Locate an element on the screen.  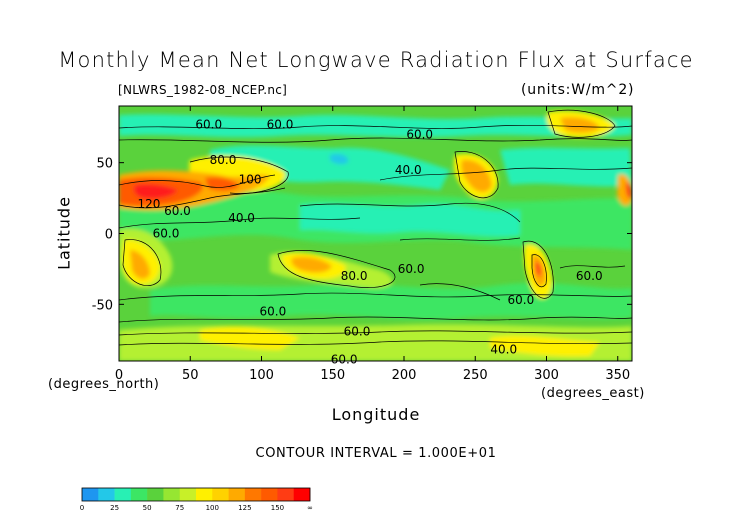
colorbar-label: 125 is located at coordinates (244, 508).